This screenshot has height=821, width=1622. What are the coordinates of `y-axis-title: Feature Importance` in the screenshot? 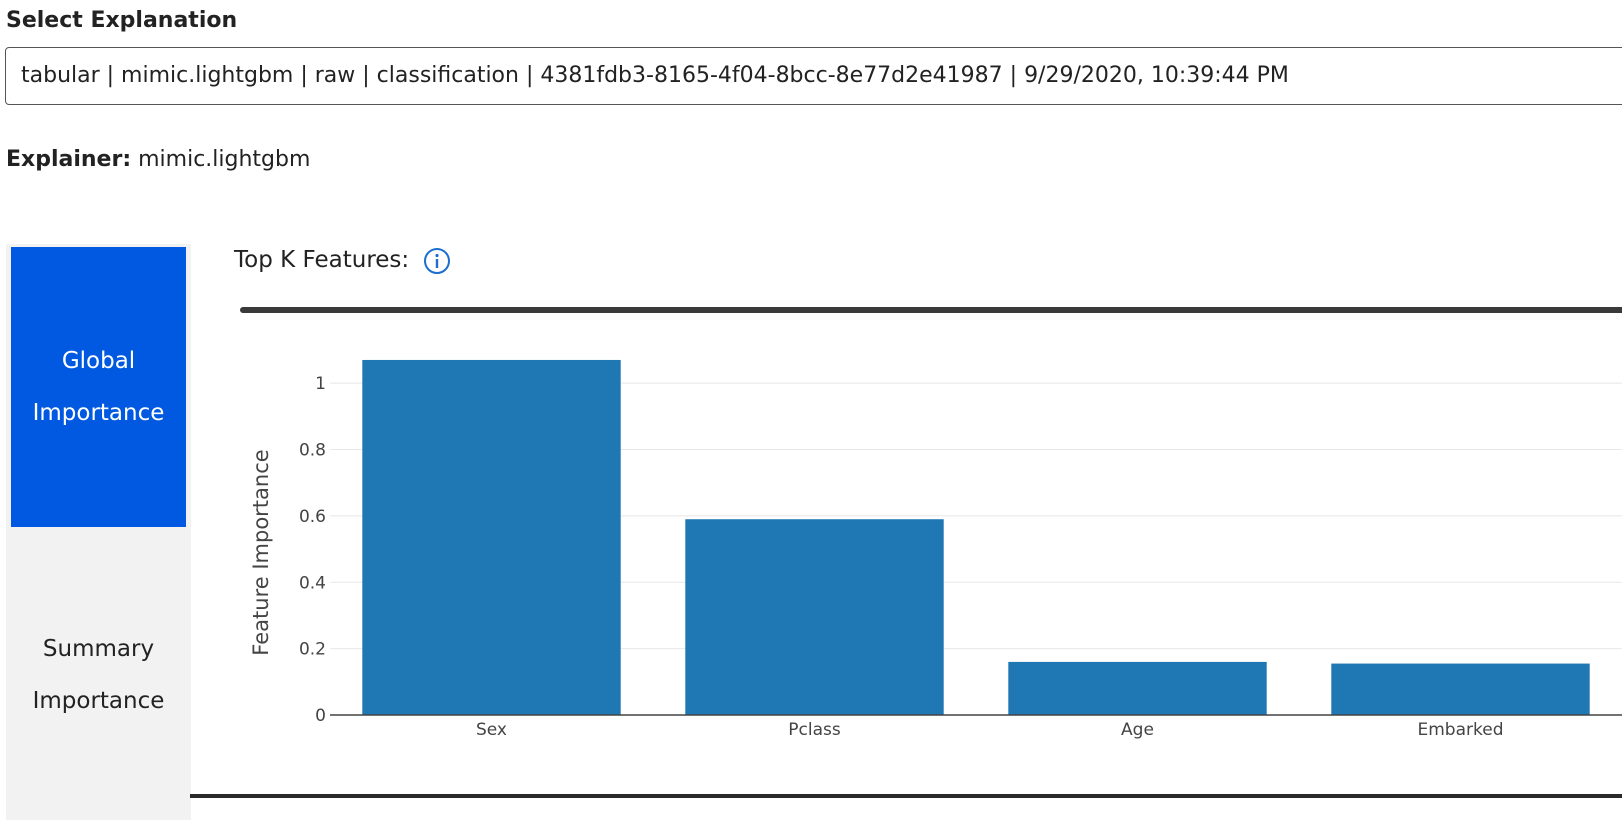 It's located at (261, 552).